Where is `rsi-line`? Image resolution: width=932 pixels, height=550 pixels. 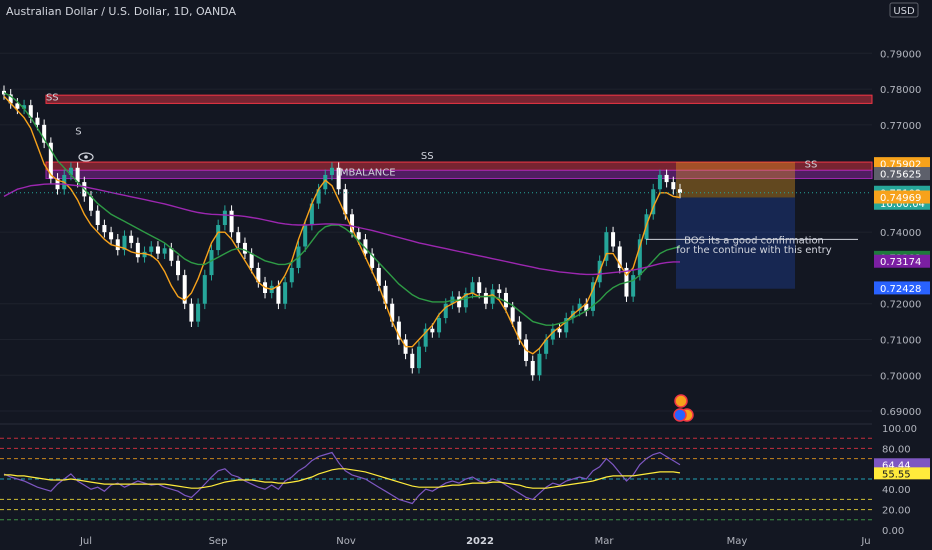
rsi-line is located at coordinates (342, 478).